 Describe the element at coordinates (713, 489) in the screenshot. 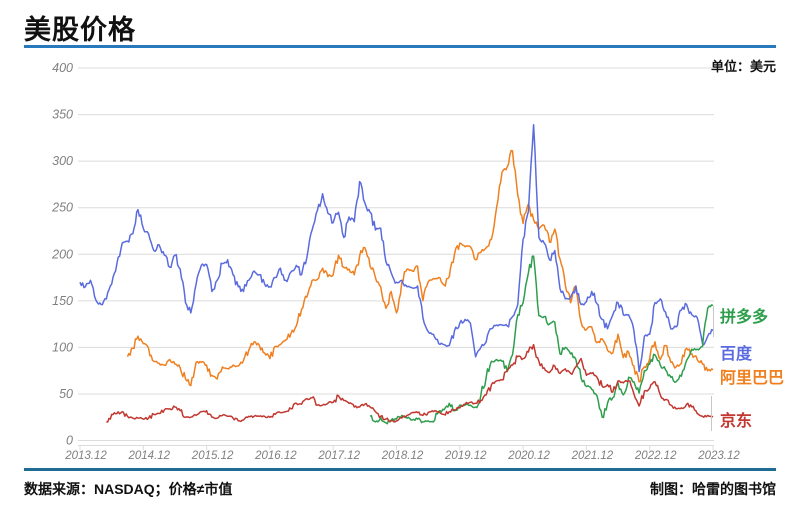

I see `footer-credit: 制图：哈雷的图书馆` at that location.